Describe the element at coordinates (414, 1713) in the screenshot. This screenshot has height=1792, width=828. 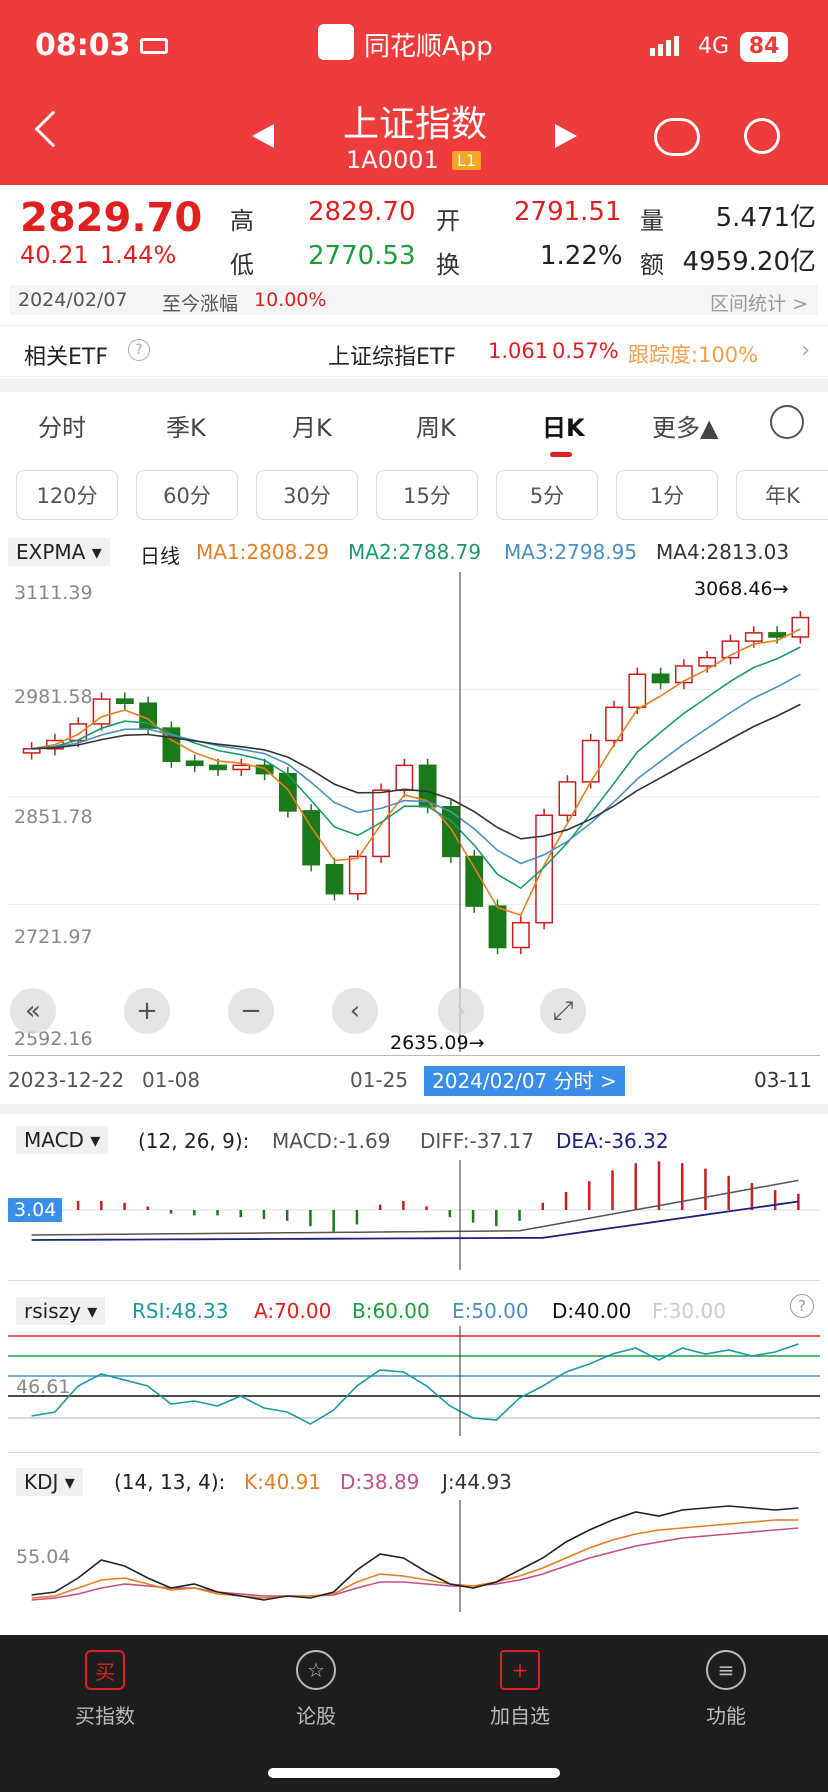
I see `bottom-nav` at that location.